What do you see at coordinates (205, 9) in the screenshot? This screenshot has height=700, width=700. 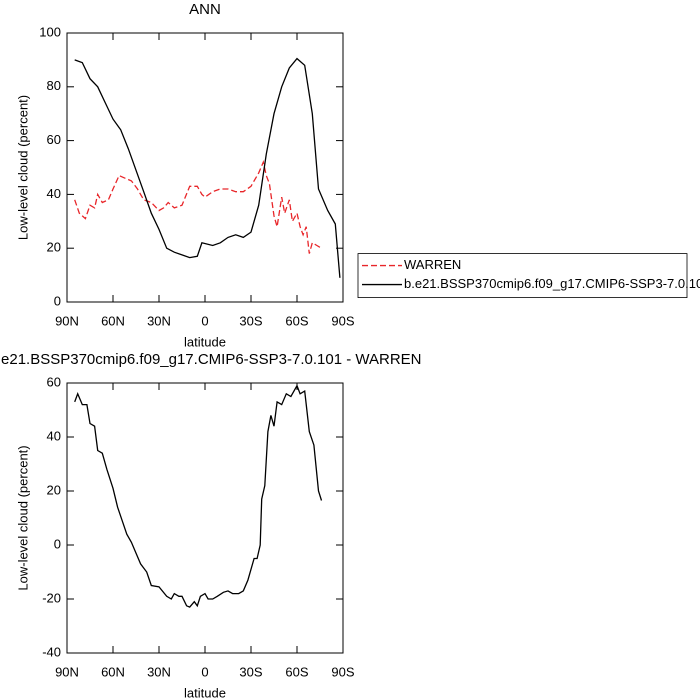 I see `chart-title: ANN` at bounding box center [205, 9].